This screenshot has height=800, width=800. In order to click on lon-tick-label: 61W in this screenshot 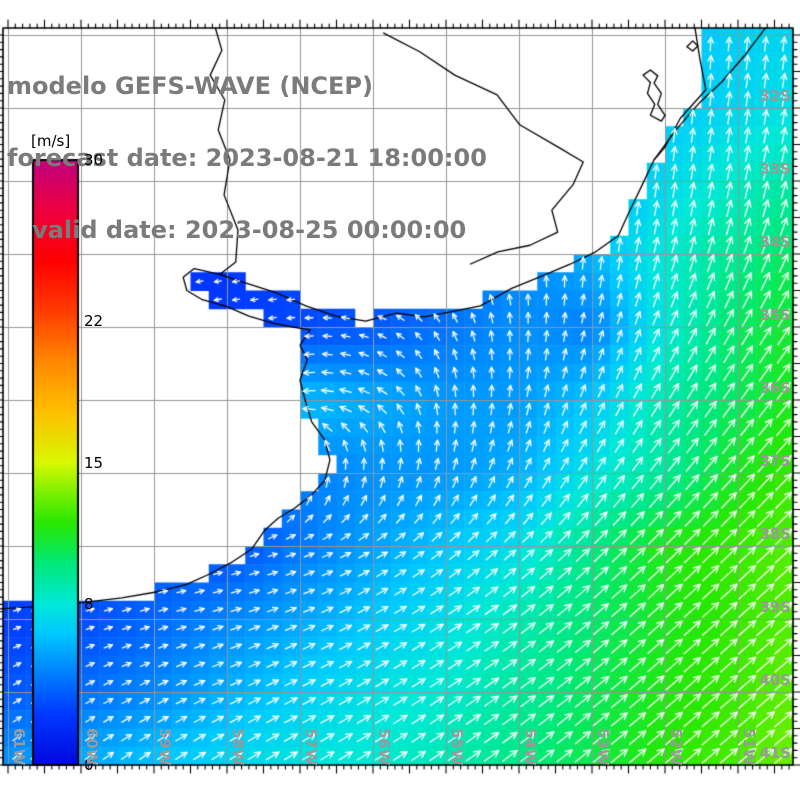, I will do `click(19, 747)`.